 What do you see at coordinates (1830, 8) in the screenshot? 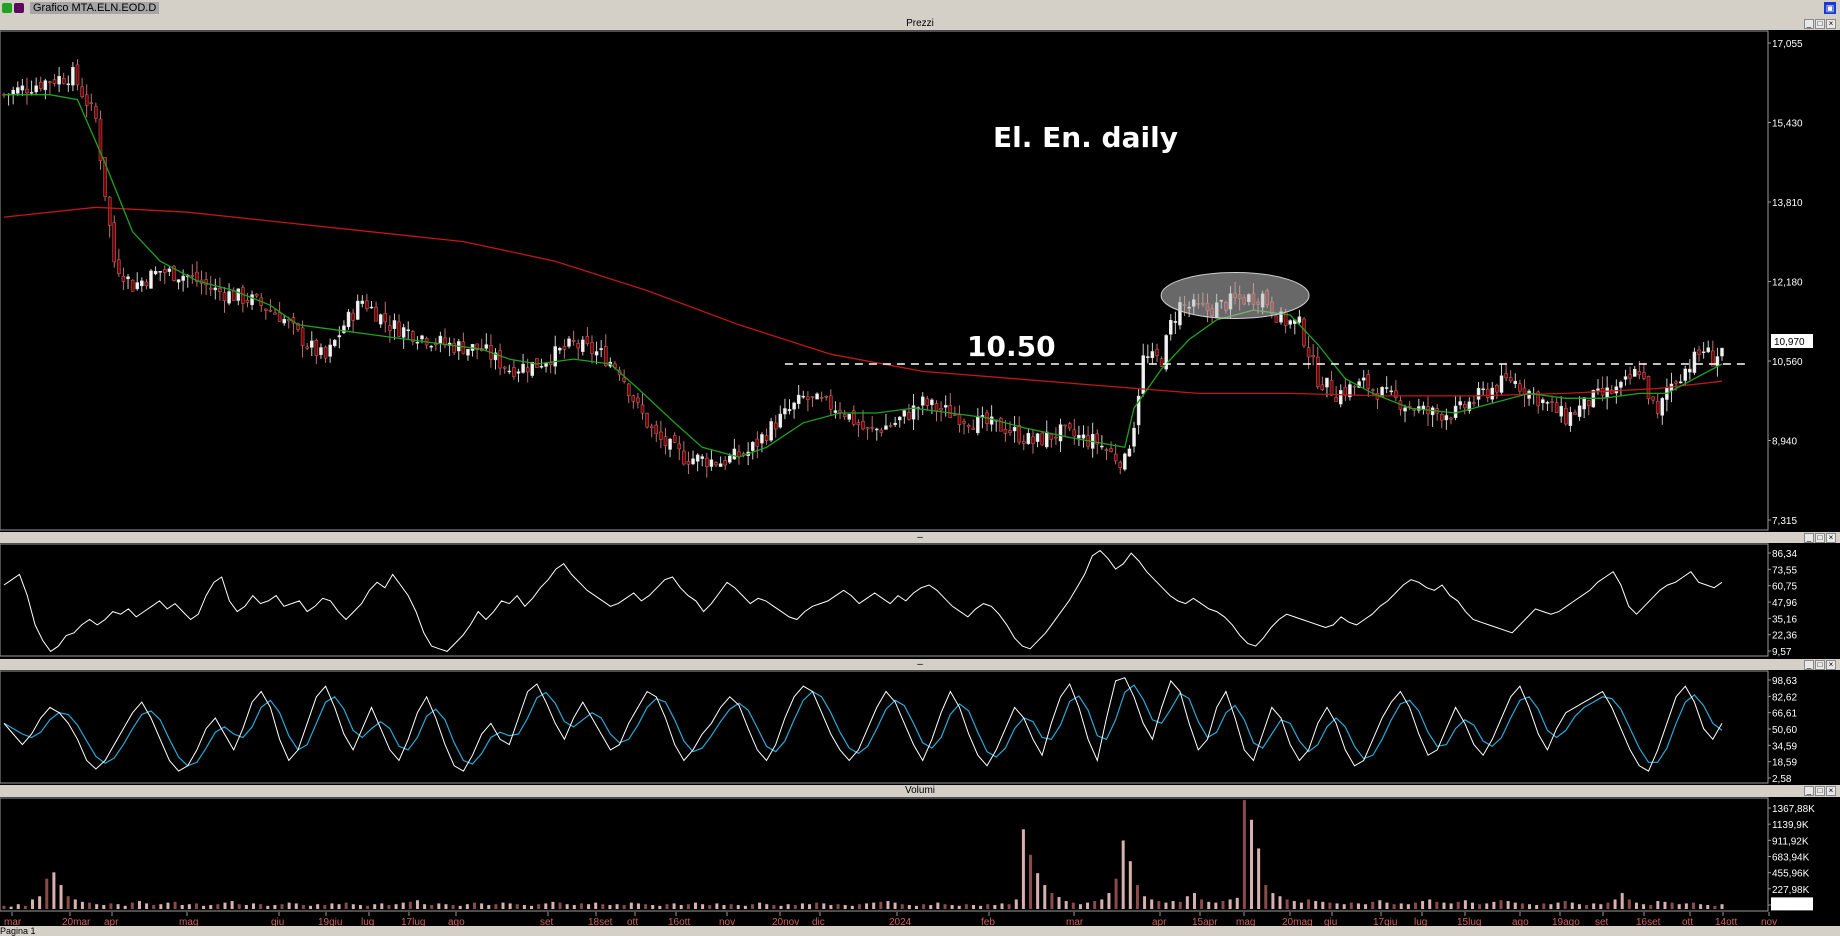
I see `window-restore-button: ▣` at bounding box center [1830, 8].